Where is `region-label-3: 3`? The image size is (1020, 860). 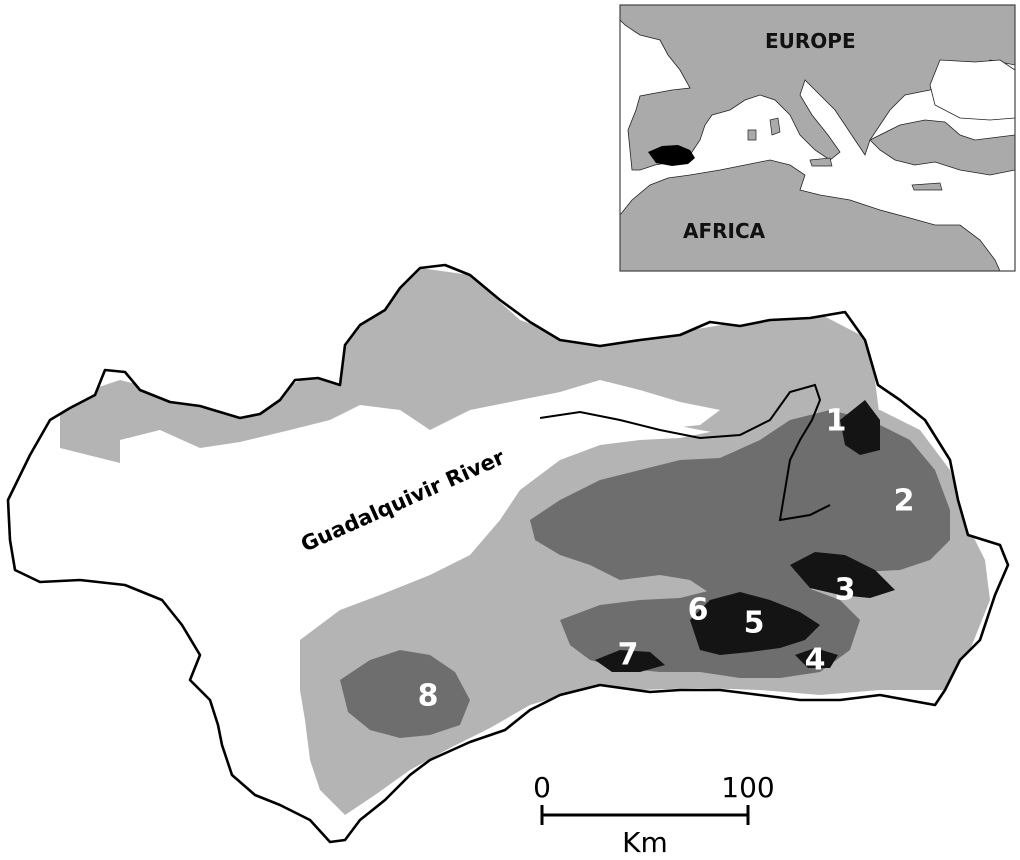
region-label-3: 3 is located at coordinates (845, 590).